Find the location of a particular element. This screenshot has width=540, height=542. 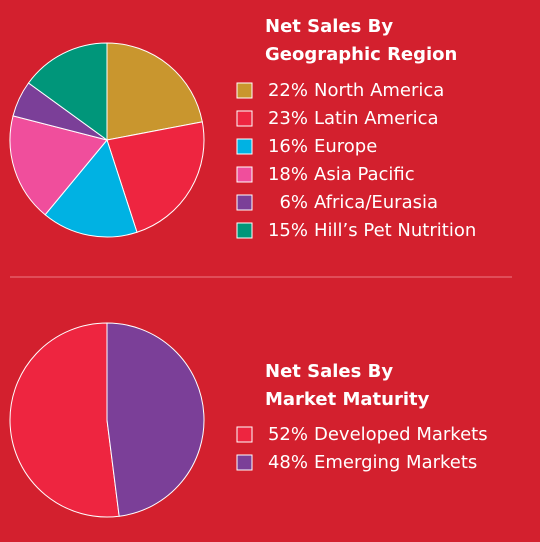

legend-label: North America is located at coordinates (379, 90).